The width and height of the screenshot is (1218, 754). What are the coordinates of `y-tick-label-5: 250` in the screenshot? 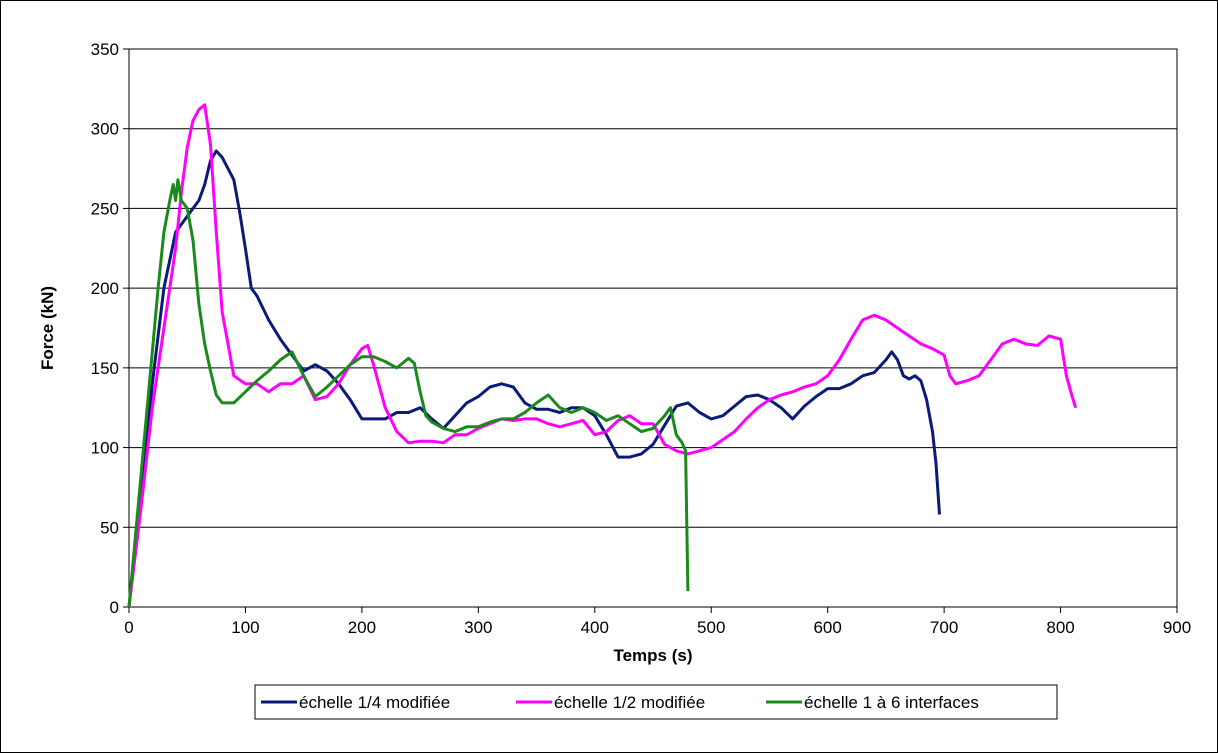 It's located at (105, 208).